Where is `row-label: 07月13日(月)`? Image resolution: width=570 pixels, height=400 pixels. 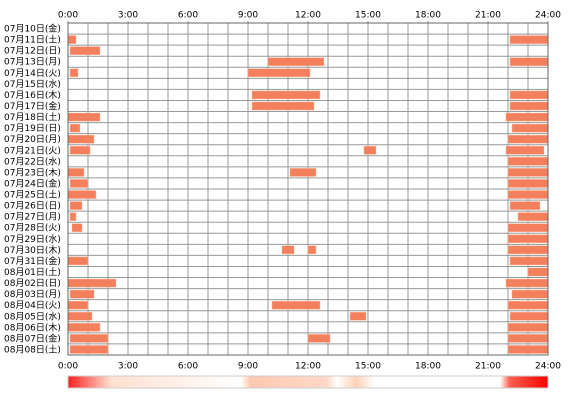 row-label: 07月13日(月) is located at coordinates (32, 62).